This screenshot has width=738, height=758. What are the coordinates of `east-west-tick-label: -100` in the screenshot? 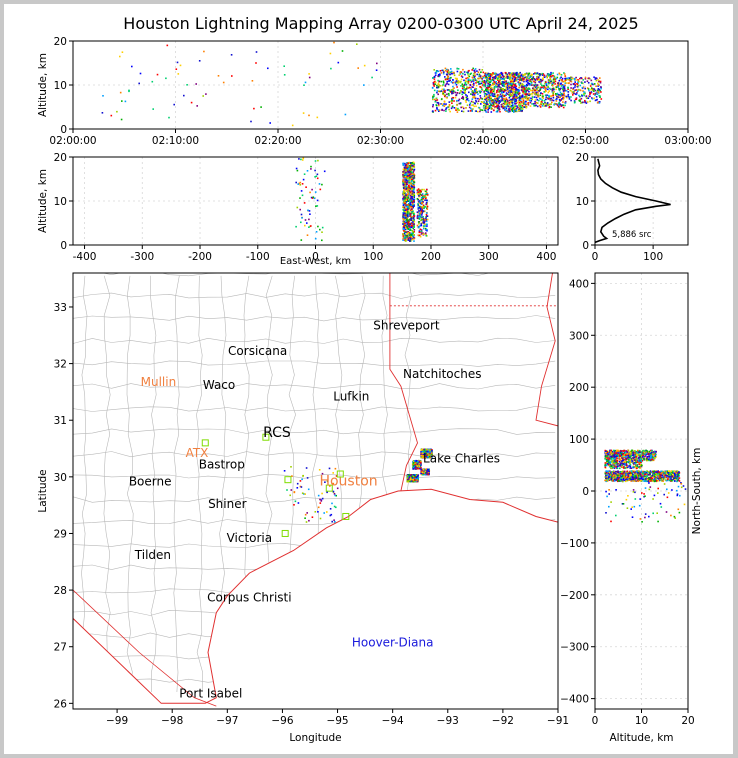 It's located at (258, 257).